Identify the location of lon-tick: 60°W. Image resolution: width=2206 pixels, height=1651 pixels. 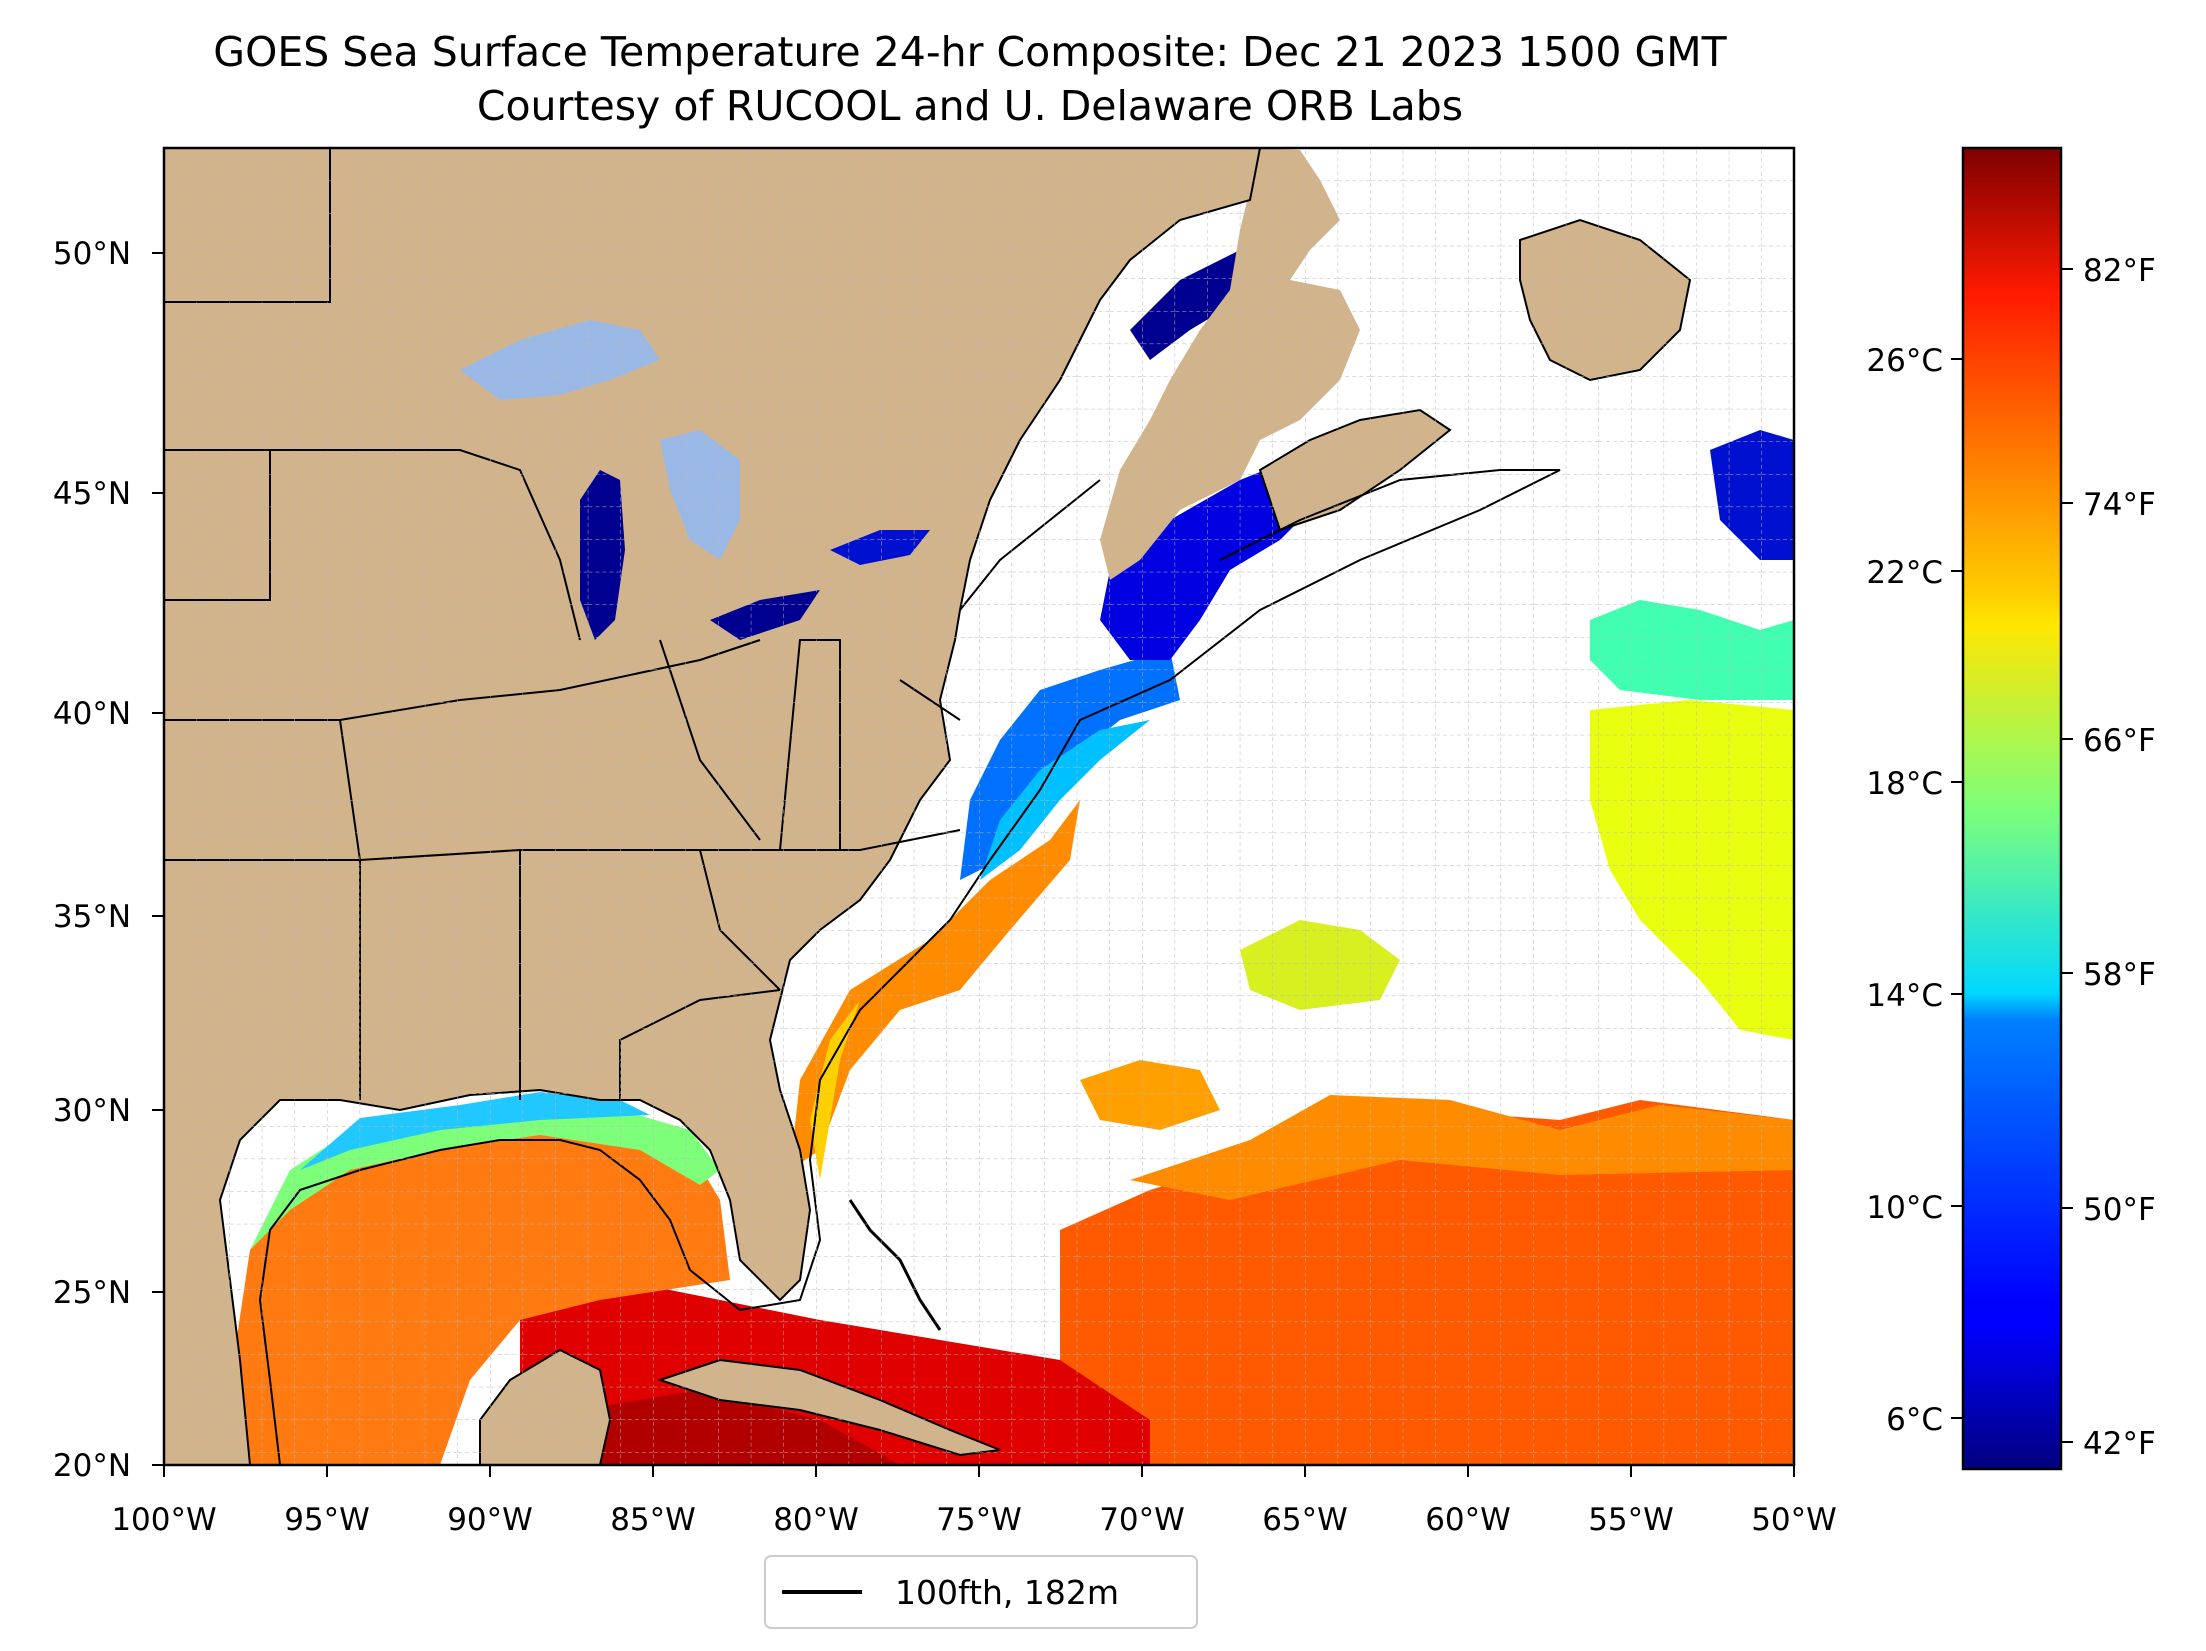
(1468, 1501).